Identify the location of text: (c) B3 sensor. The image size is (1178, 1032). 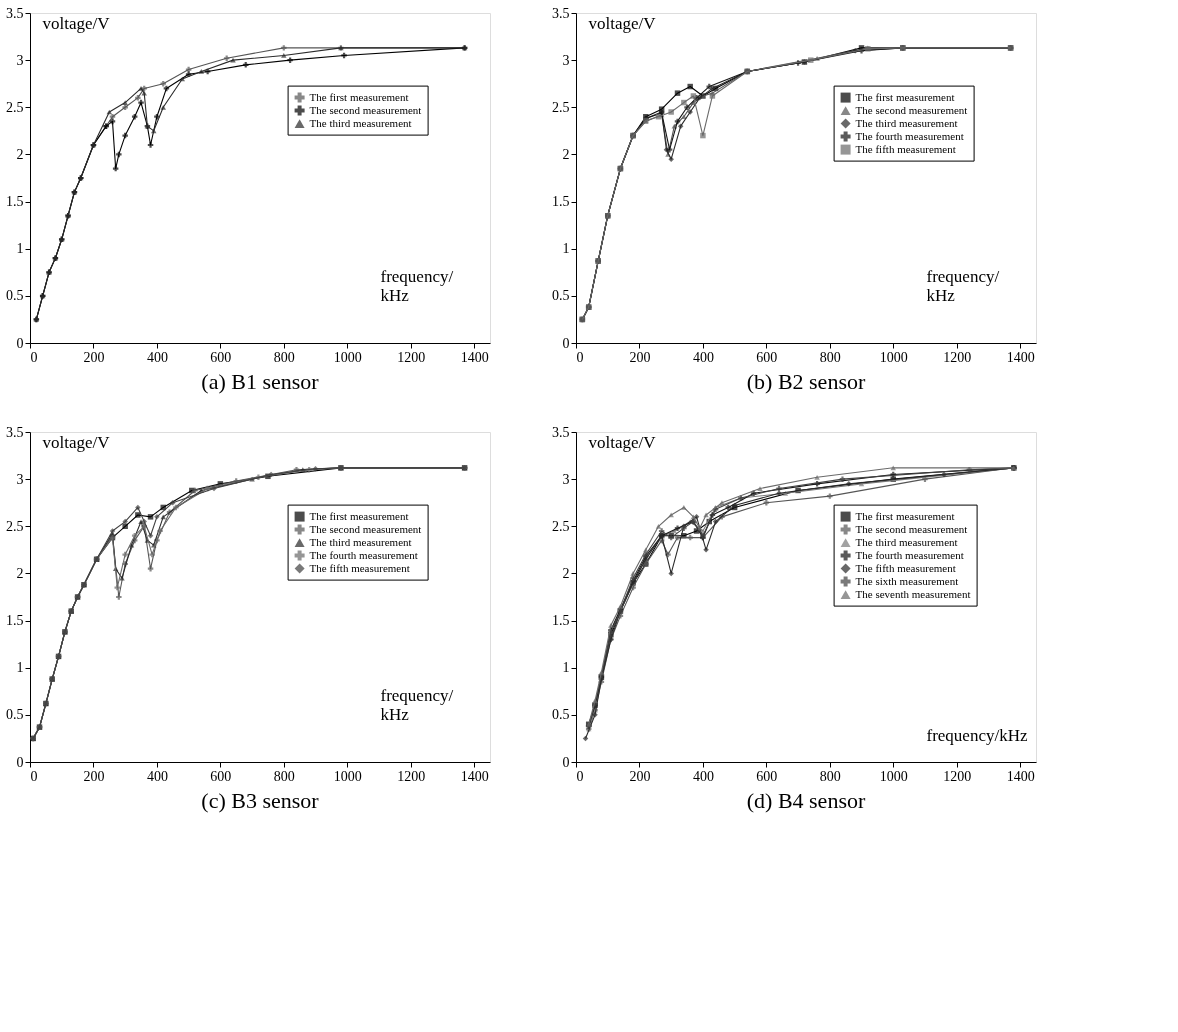
(260, 800).